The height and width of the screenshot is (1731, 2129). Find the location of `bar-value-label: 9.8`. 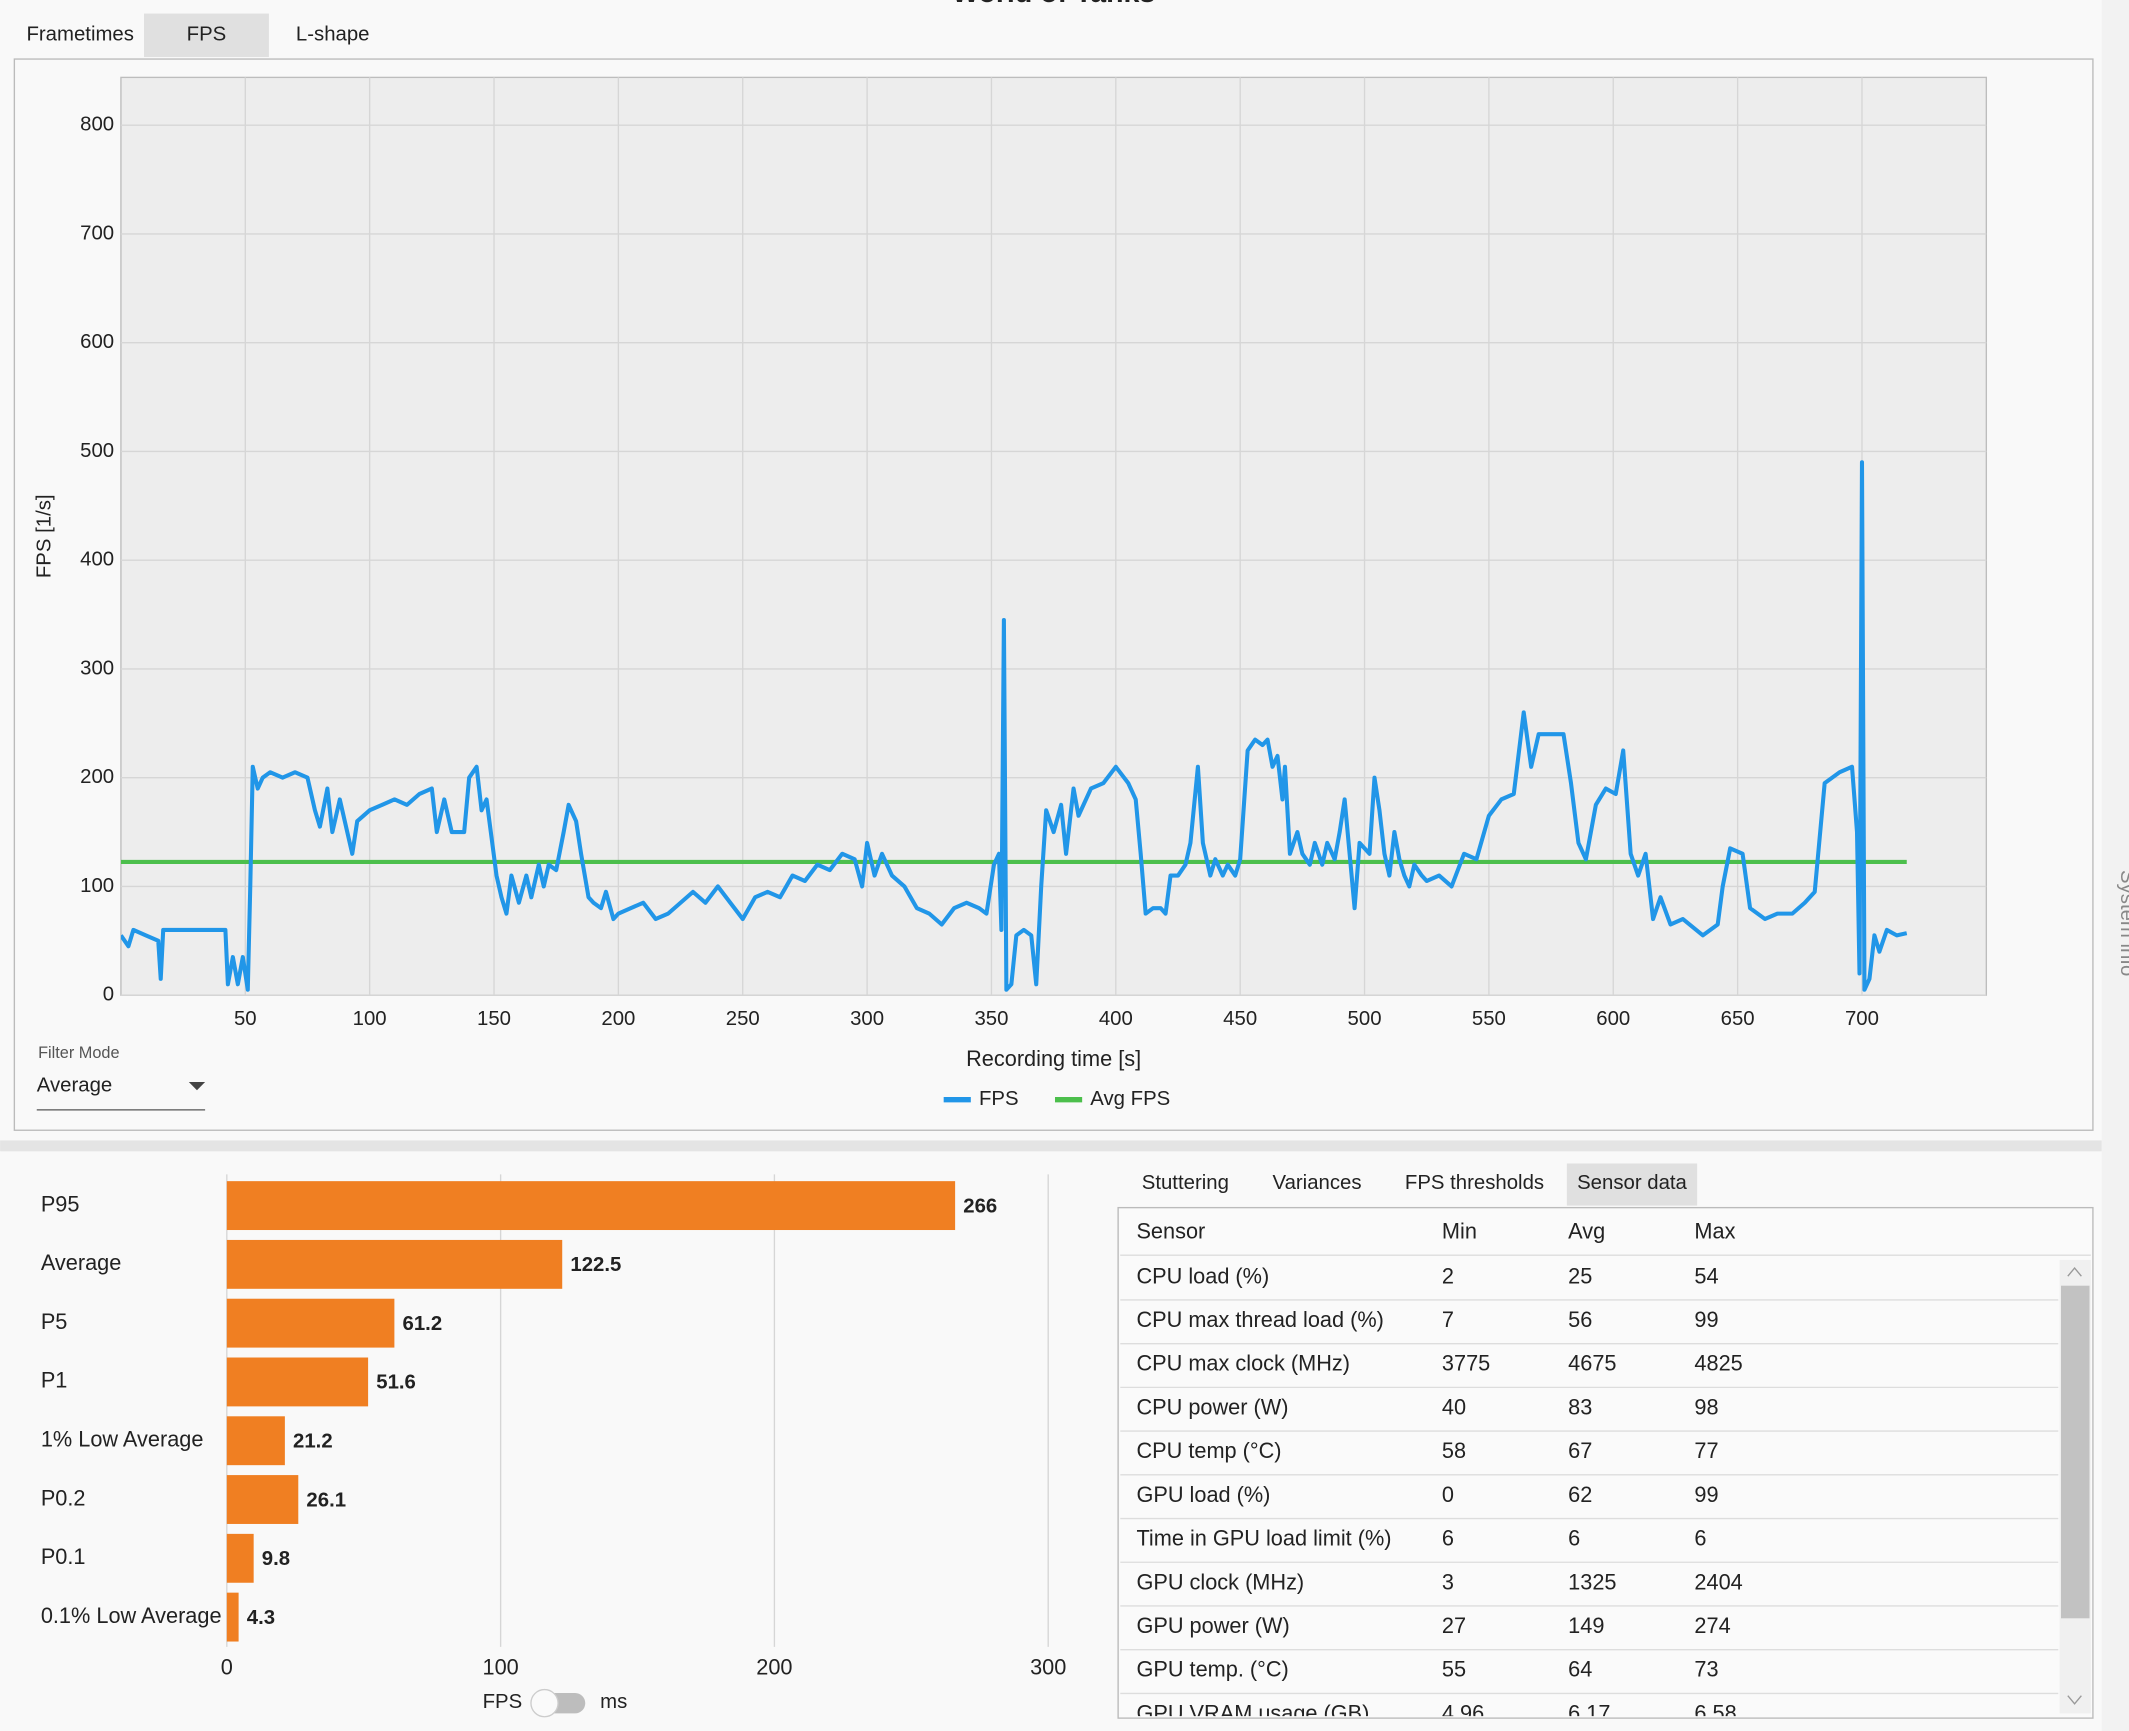

bar-value-label: 9.8 is located at coordinates (276, 1559).